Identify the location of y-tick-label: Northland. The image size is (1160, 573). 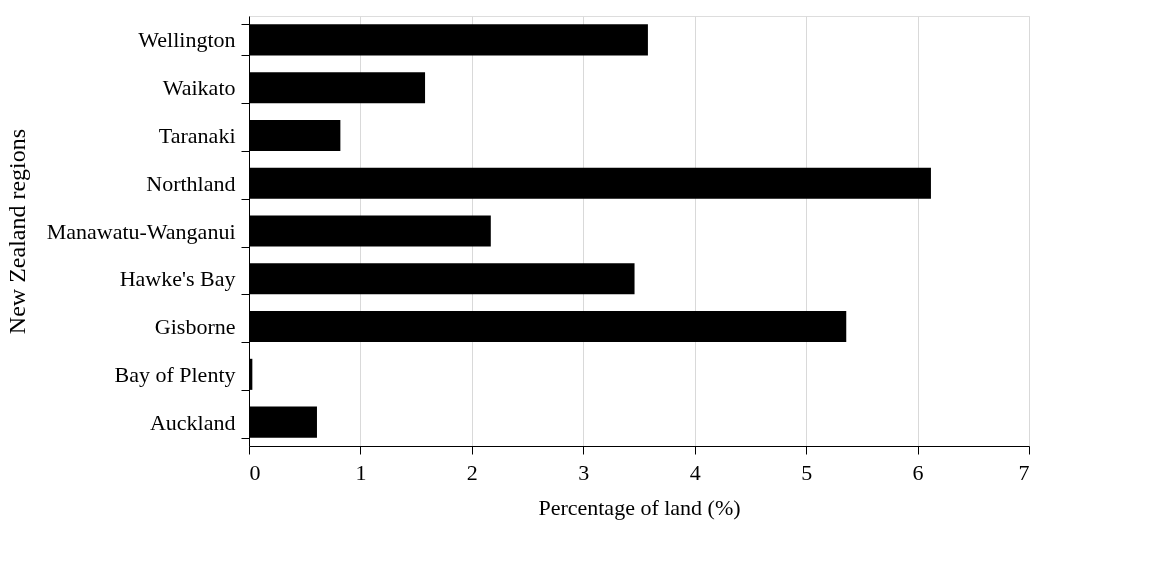
(191, 183).